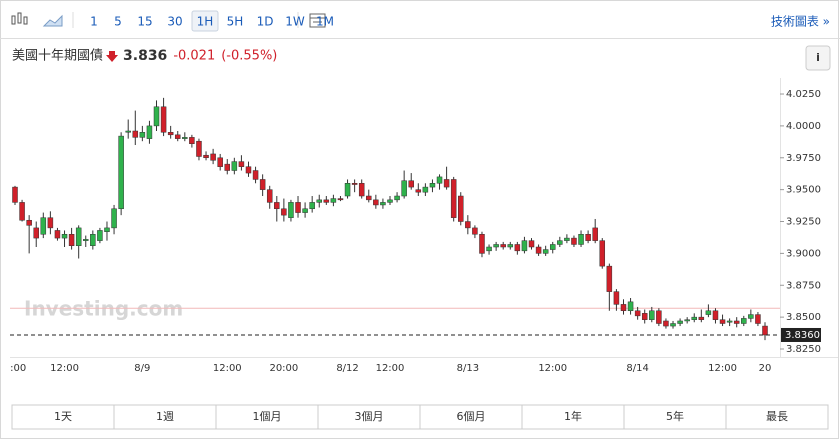  I want to click on selected-interval, so click(205, 21).